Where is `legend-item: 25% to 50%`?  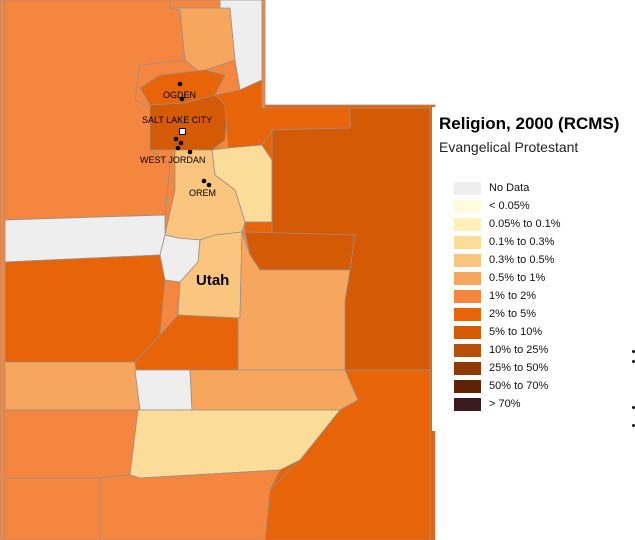
legend-item: 25% to 50% is located at coordinates (507, 368).